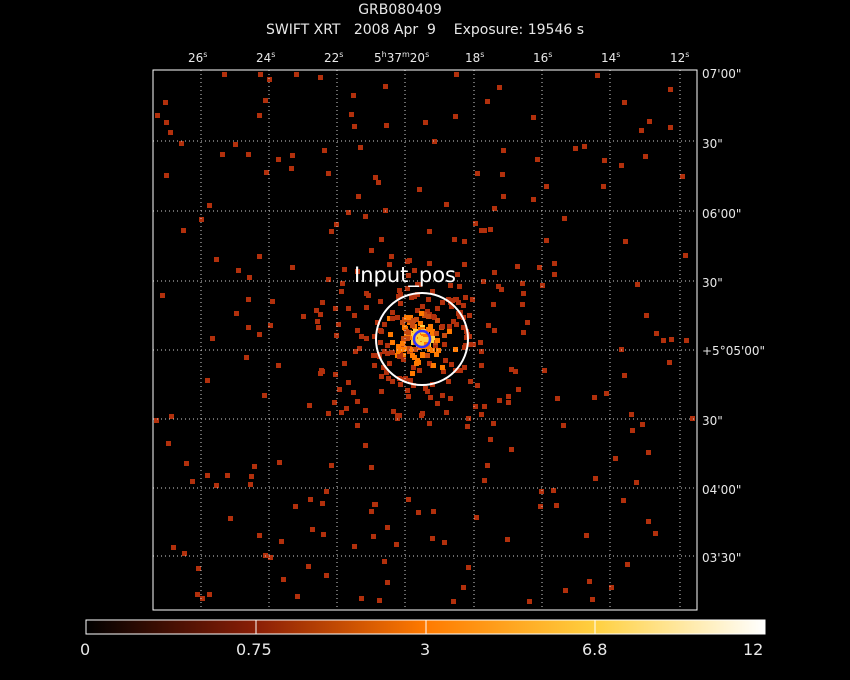  What do you see at coordinates (425, 649) in the screenshot?
I see `colorbar-label: 3` at bounding box center [425, 649].